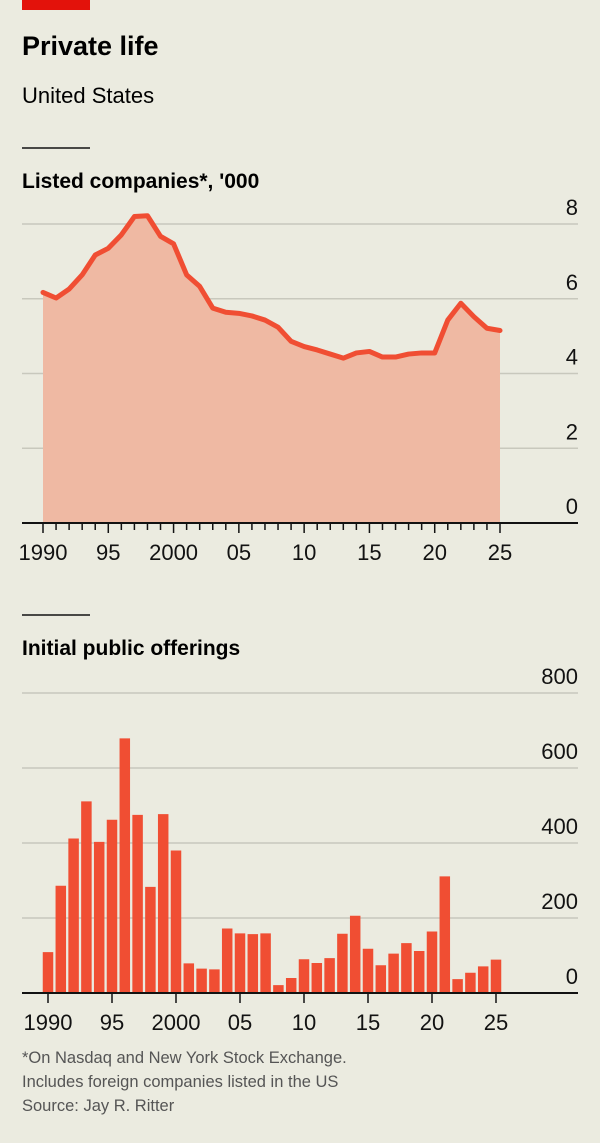 The height and width of the screenshot is (1143, 600). What do you see at coordinates (88, 95) in the screenshot?
I see `chart-subtitle: United States` at bounding box center [88, 95].